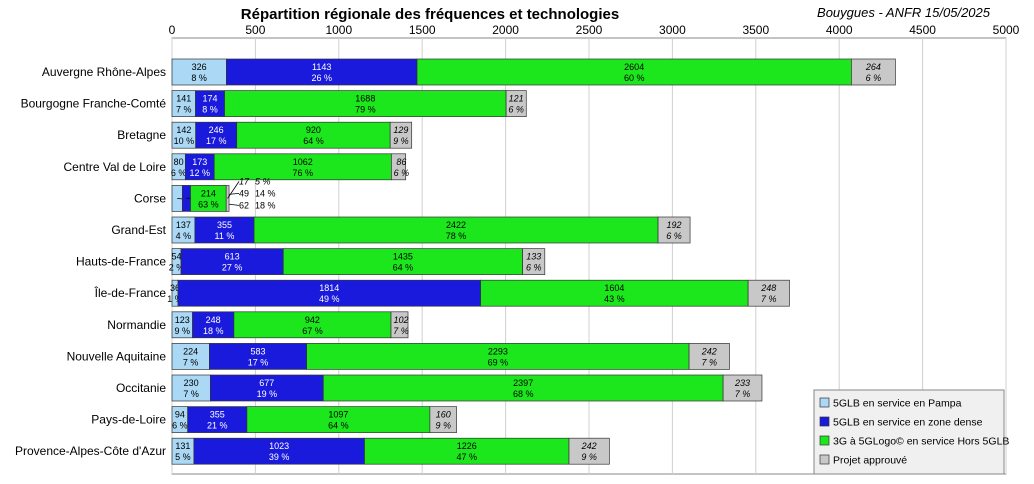  Describe the element at coordinates (403, 257) in the screenshot. I see `value-label: 1435` at that location.